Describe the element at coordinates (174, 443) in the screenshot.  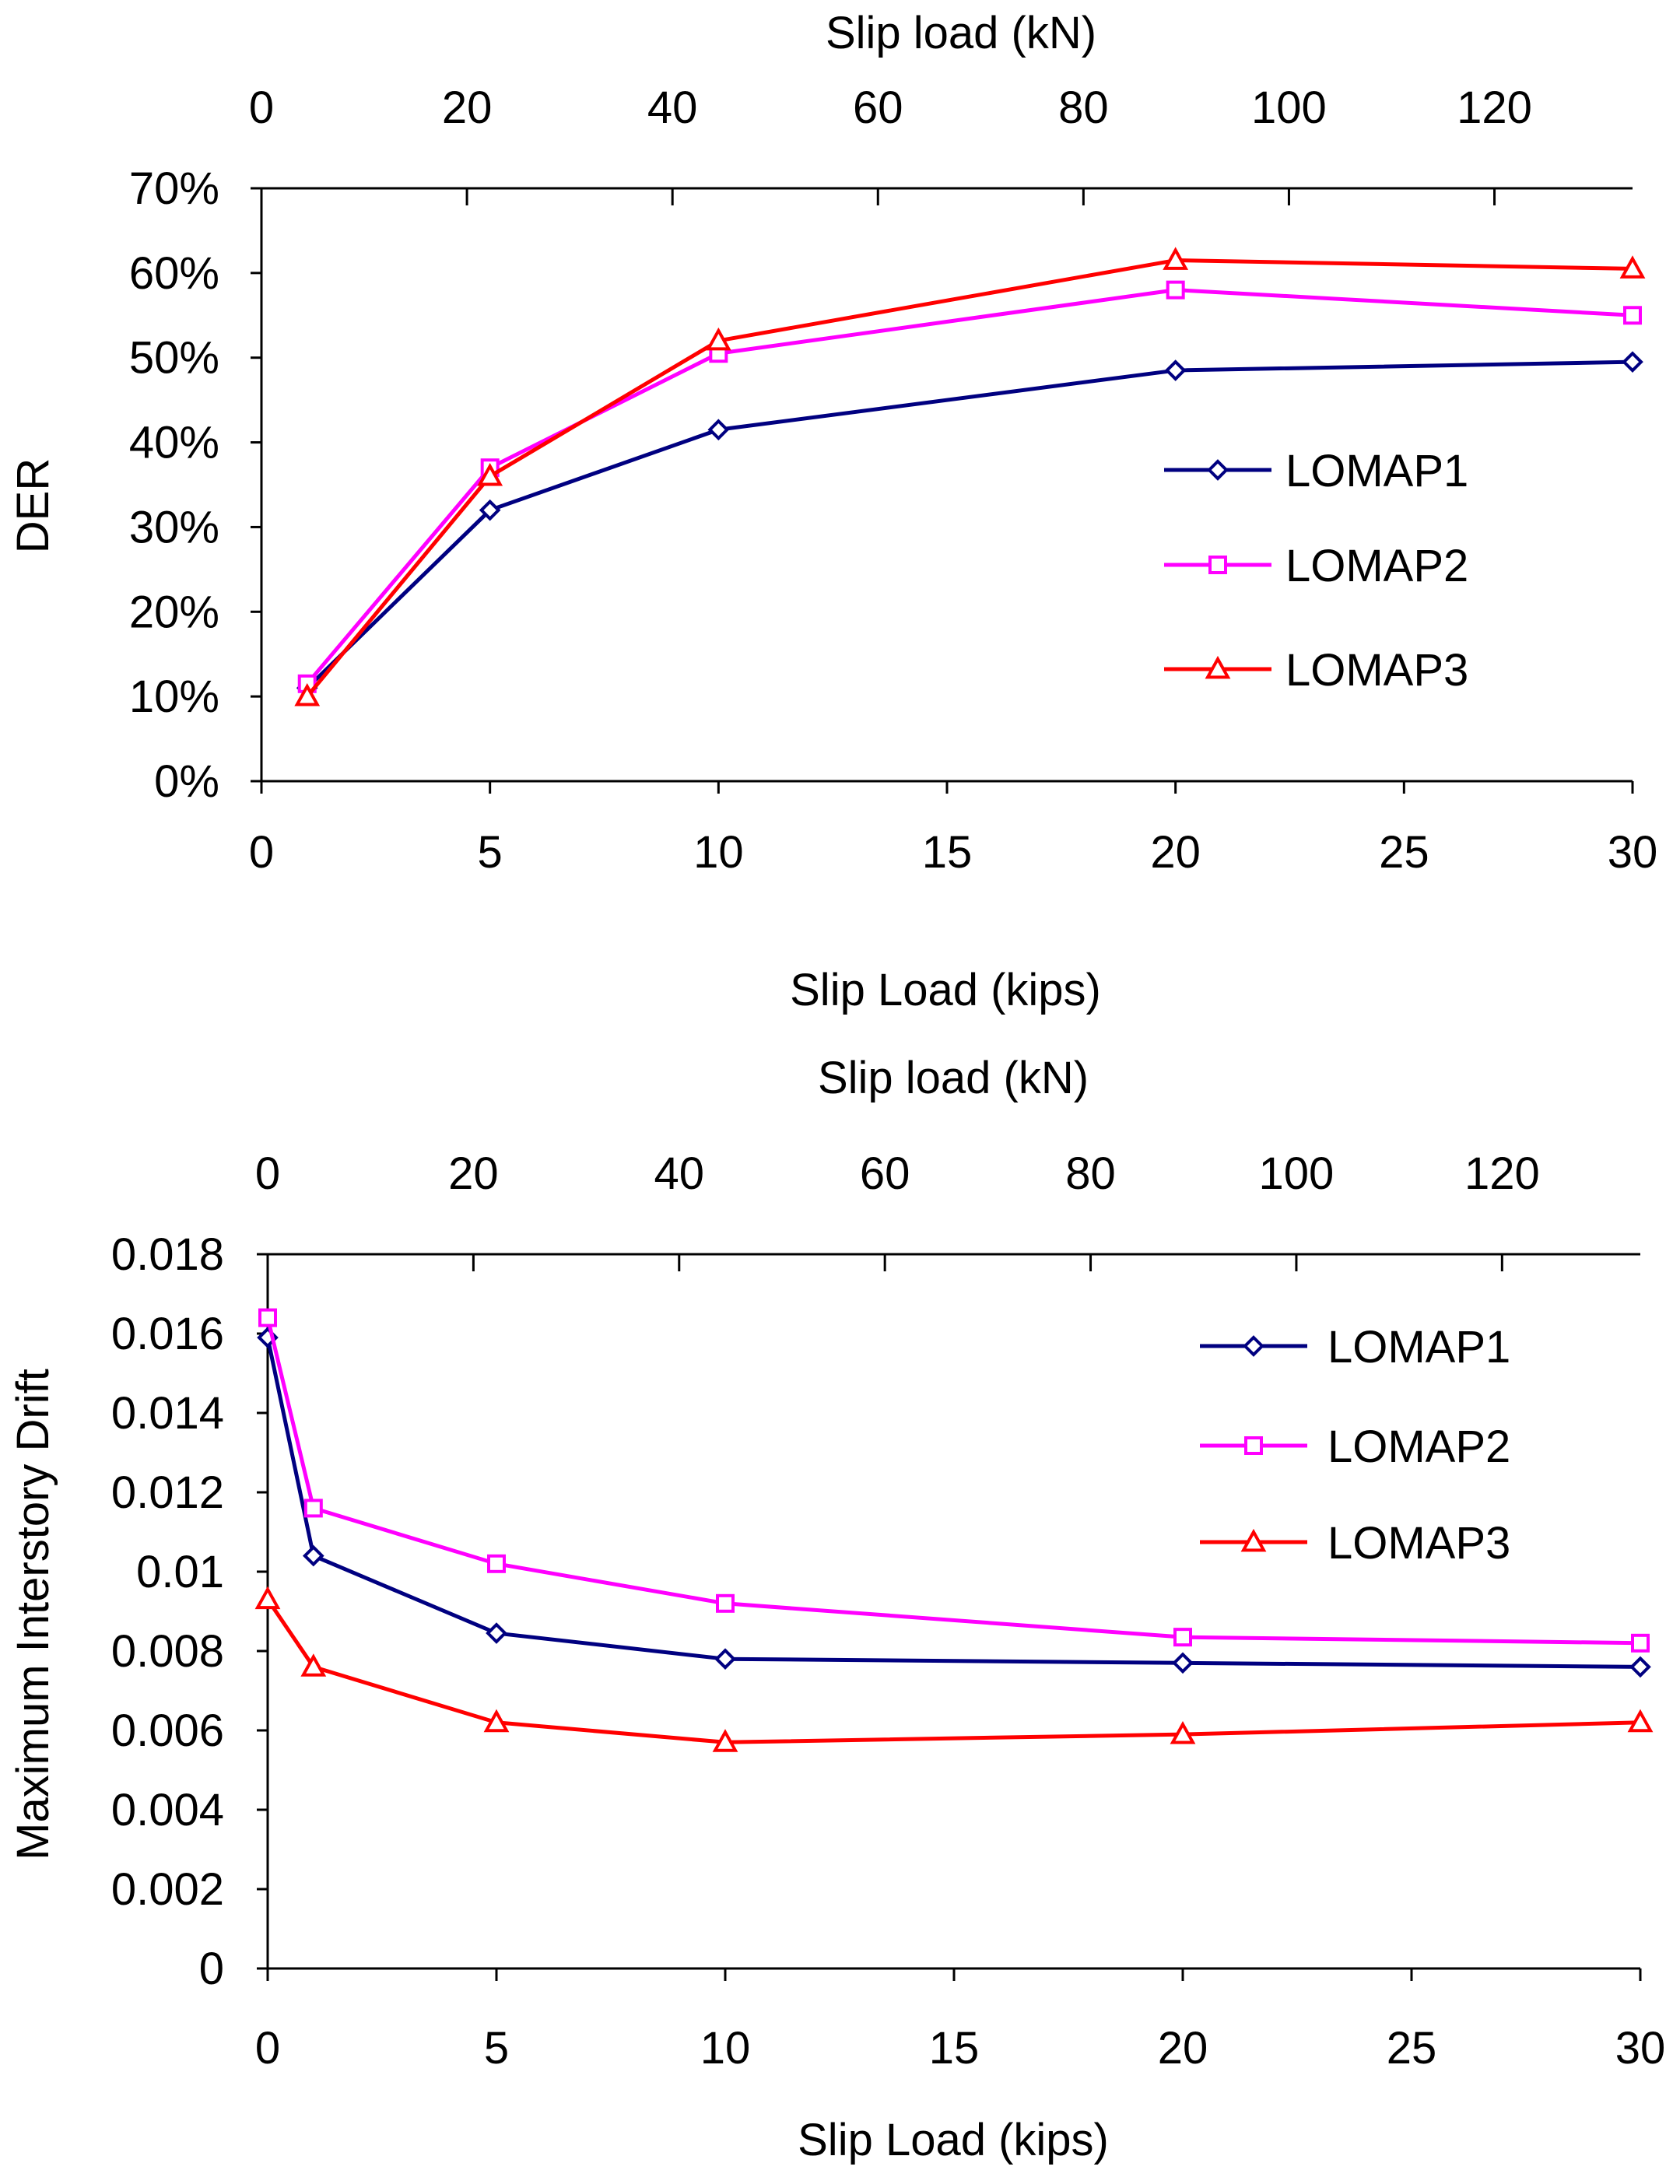
I see `y-tick-label: 40%` at that location.